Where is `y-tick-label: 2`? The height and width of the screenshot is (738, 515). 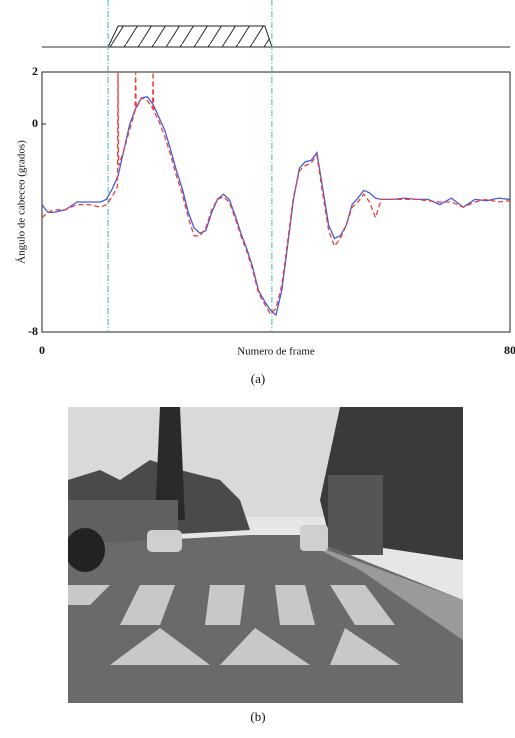 y-tick-label: 2 is located at coordinates (35, 71).